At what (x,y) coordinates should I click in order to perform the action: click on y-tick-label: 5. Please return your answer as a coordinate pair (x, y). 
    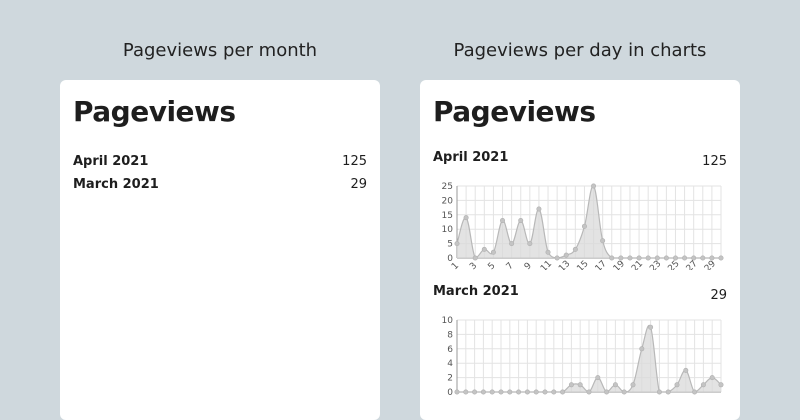
    Looking at the image, I should click on (450, 245).